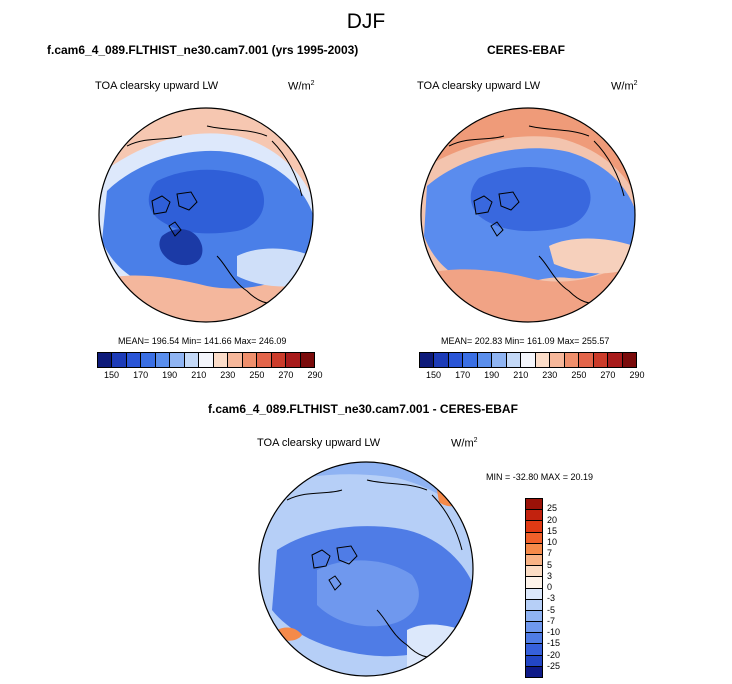 The height and width of the screenshot is (684, 732). I want to click on diff-colorbar, so click(534, 588).